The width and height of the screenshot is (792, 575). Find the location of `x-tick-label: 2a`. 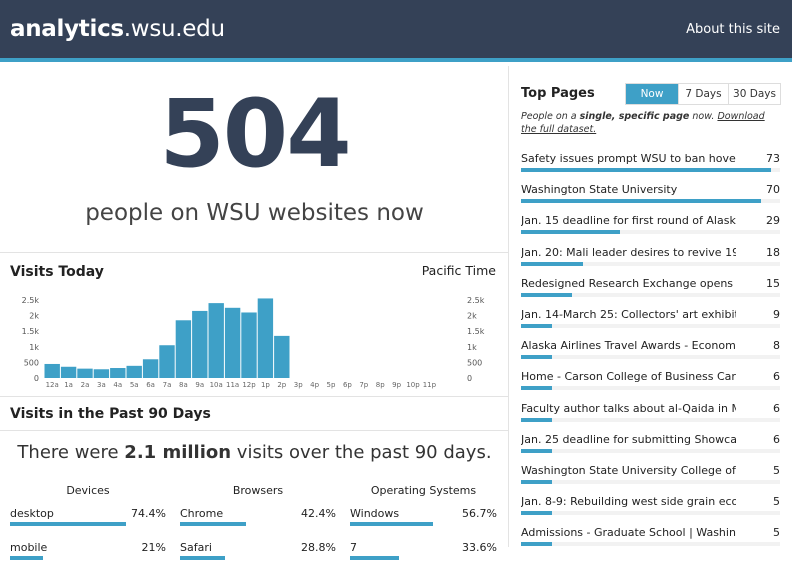

x-tick-label: 2a is located at coordinates (85, 385).